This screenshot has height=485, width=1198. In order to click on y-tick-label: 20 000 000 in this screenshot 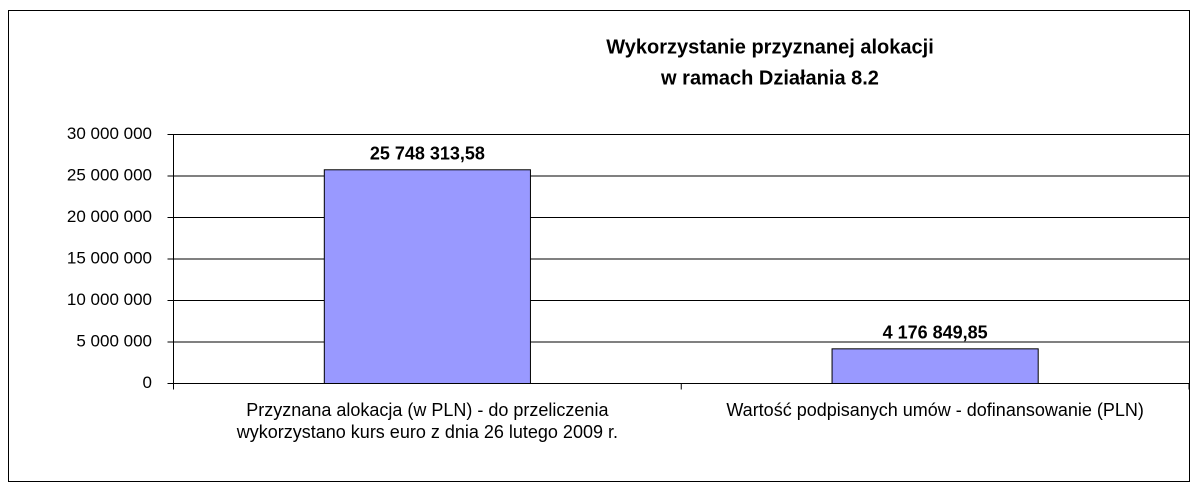, I will do `click(109, 216)`.